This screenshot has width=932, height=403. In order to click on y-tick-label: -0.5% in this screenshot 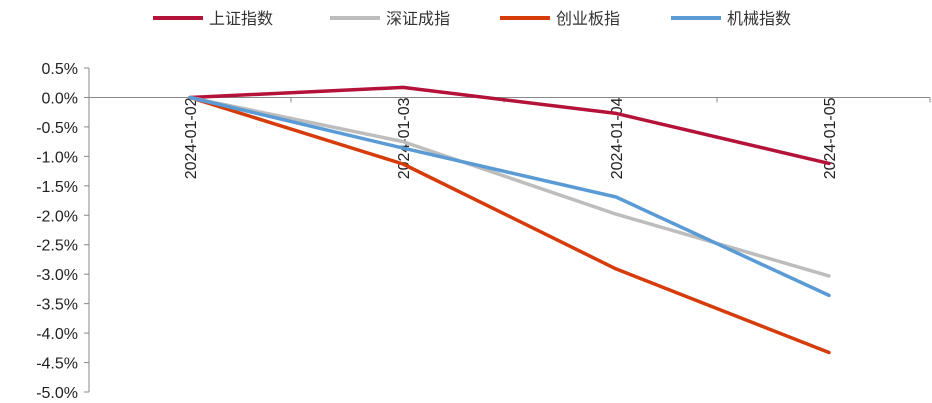, I will do `click(57, 128)`.